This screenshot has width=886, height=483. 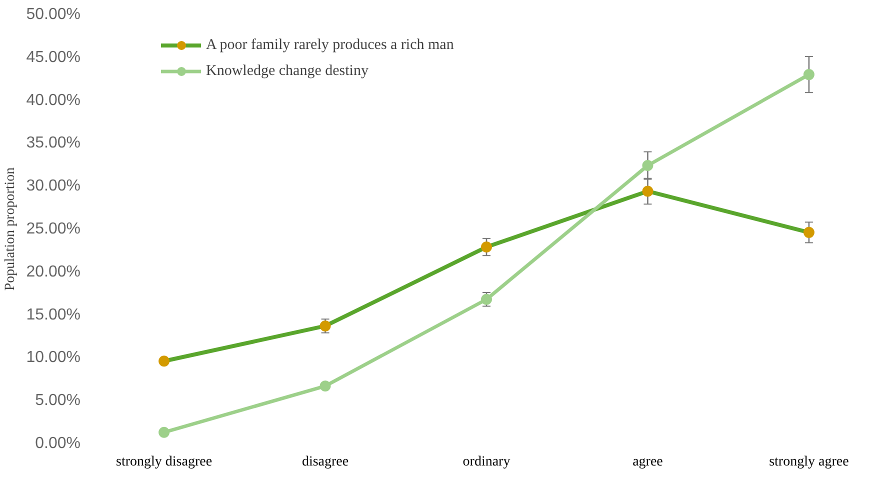 I want to click on y-tick-label: 45.00%, so click(x=53, y=57).